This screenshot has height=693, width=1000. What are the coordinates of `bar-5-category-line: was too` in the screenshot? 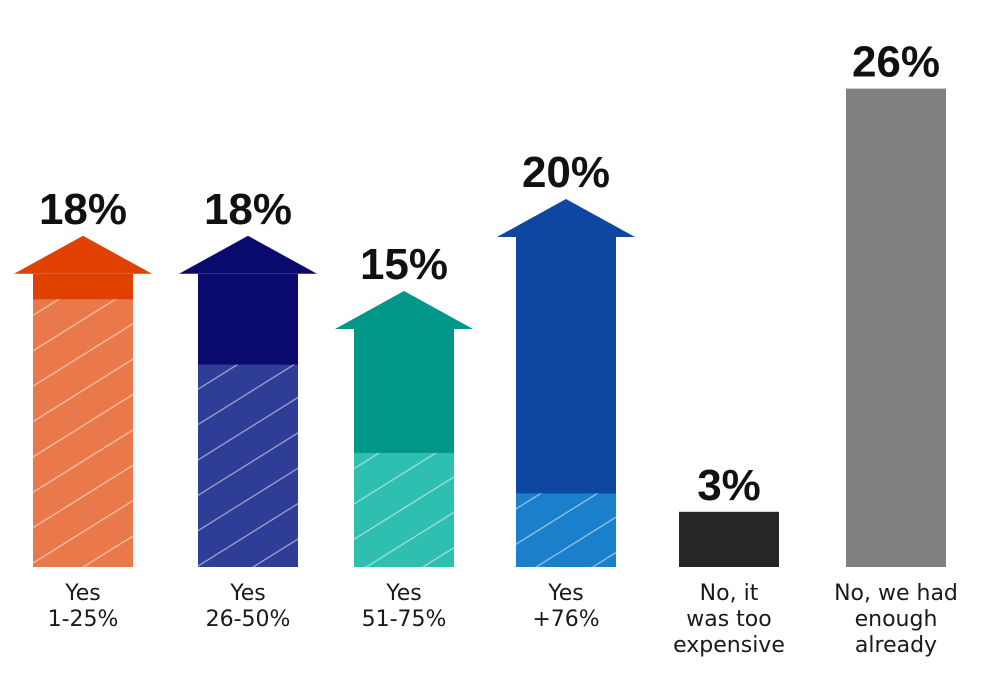 It's located at (728, 619).